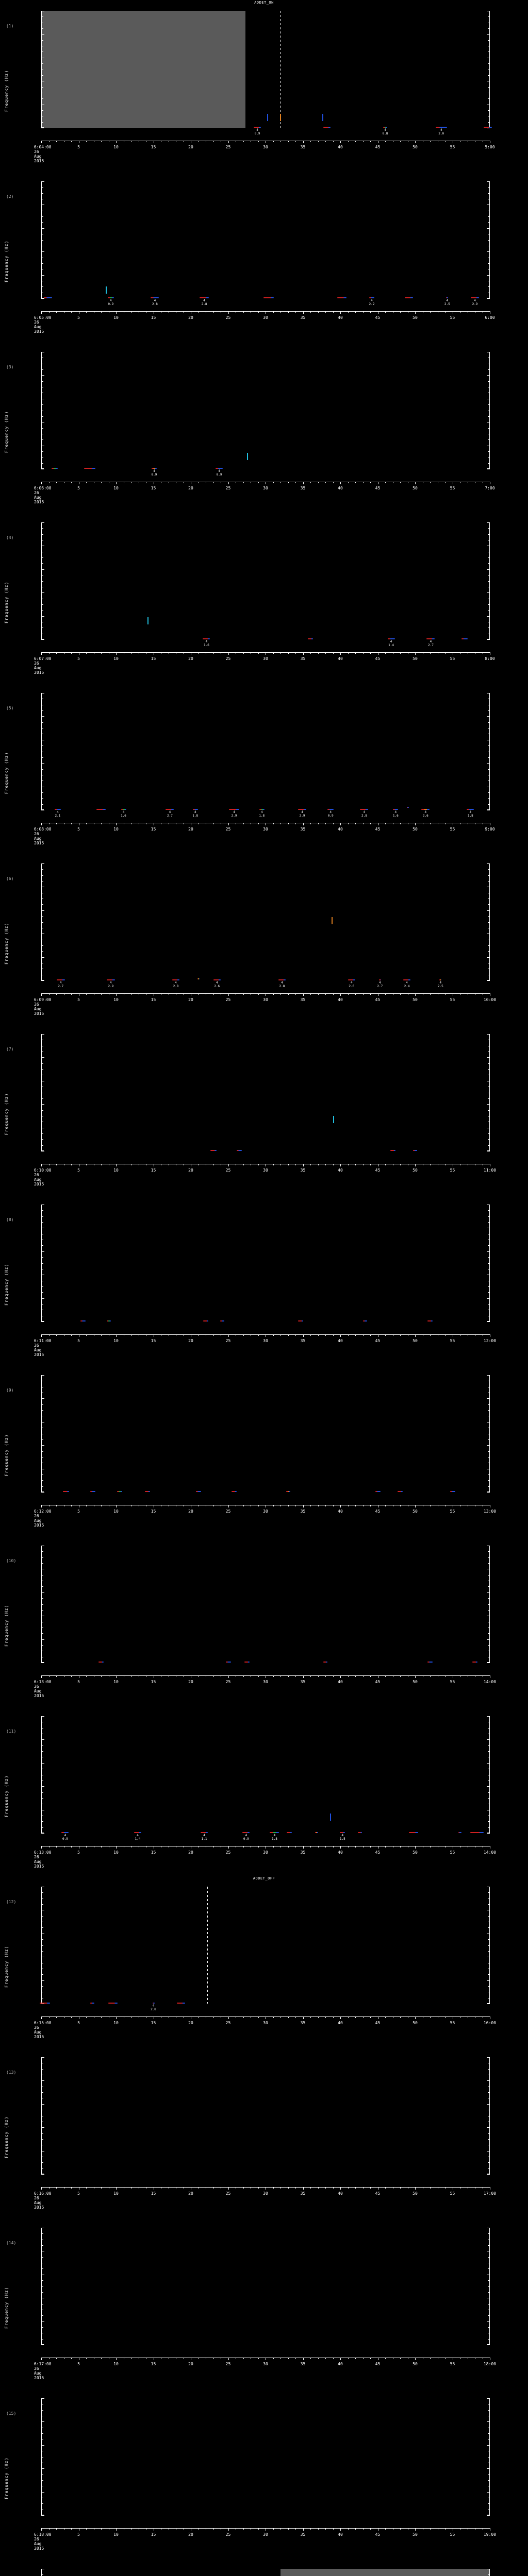 This screenshot has height=2576, width=528. Describe the element at coordinates (190, 1682) in the screenshot. I see `x-tick-label: 20` at that location.